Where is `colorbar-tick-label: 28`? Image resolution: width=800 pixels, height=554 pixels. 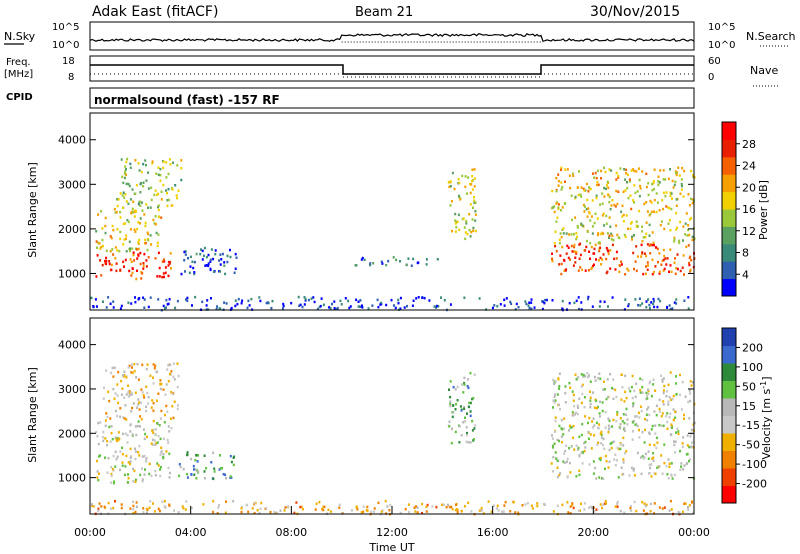 colorbar-tick-label: 28 is located at coordinates (749, 144).